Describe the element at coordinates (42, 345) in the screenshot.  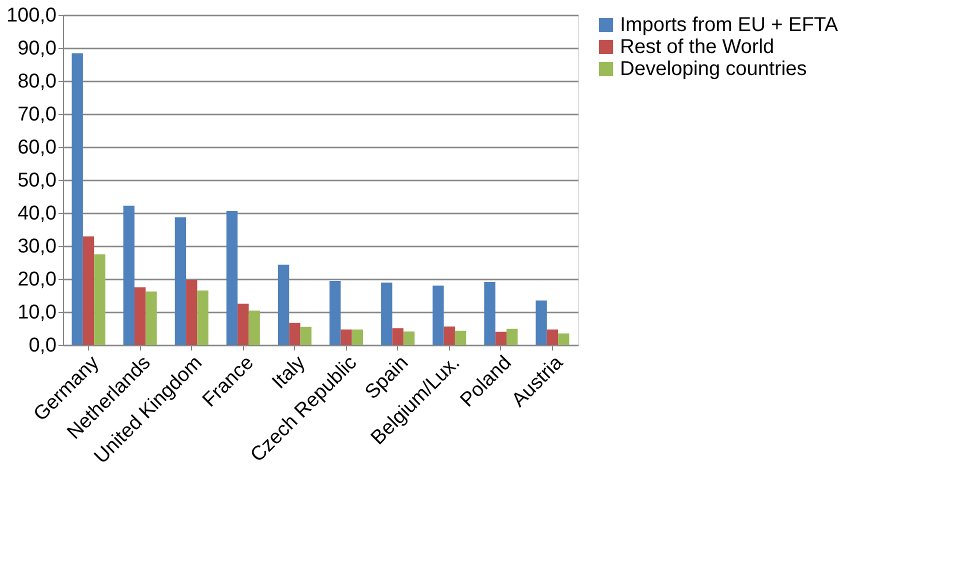
I see `y-tick-label: 0,0` at that location.